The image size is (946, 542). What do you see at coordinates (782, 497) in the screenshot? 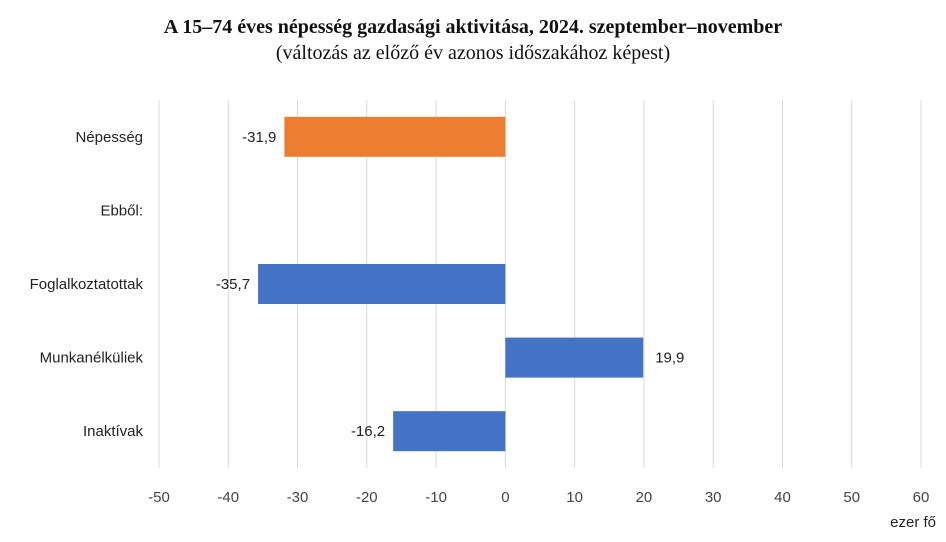
I see `x-tick-label: 40` at bounding box center [782, 497].